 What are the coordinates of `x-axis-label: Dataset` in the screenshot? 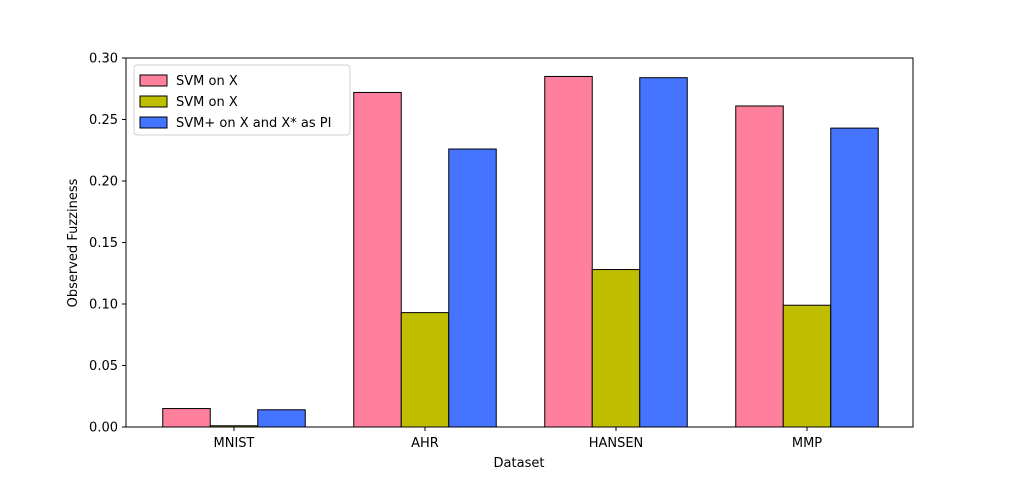 It's located at (519, 463).